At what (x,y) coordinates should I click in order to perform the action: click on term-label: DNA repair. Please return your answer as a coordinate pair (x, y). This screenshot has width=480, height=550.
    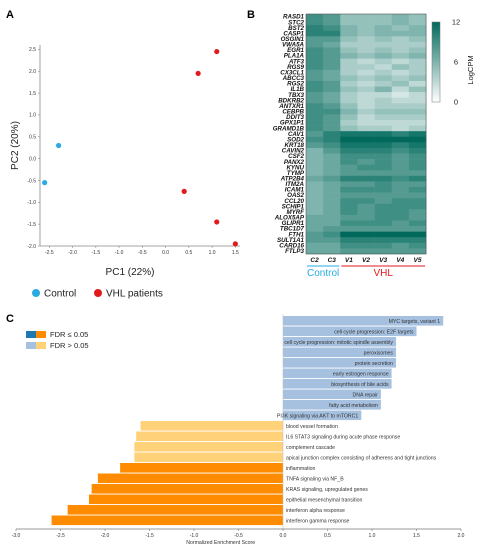
    Looking at the image, I should click on (366, 396).